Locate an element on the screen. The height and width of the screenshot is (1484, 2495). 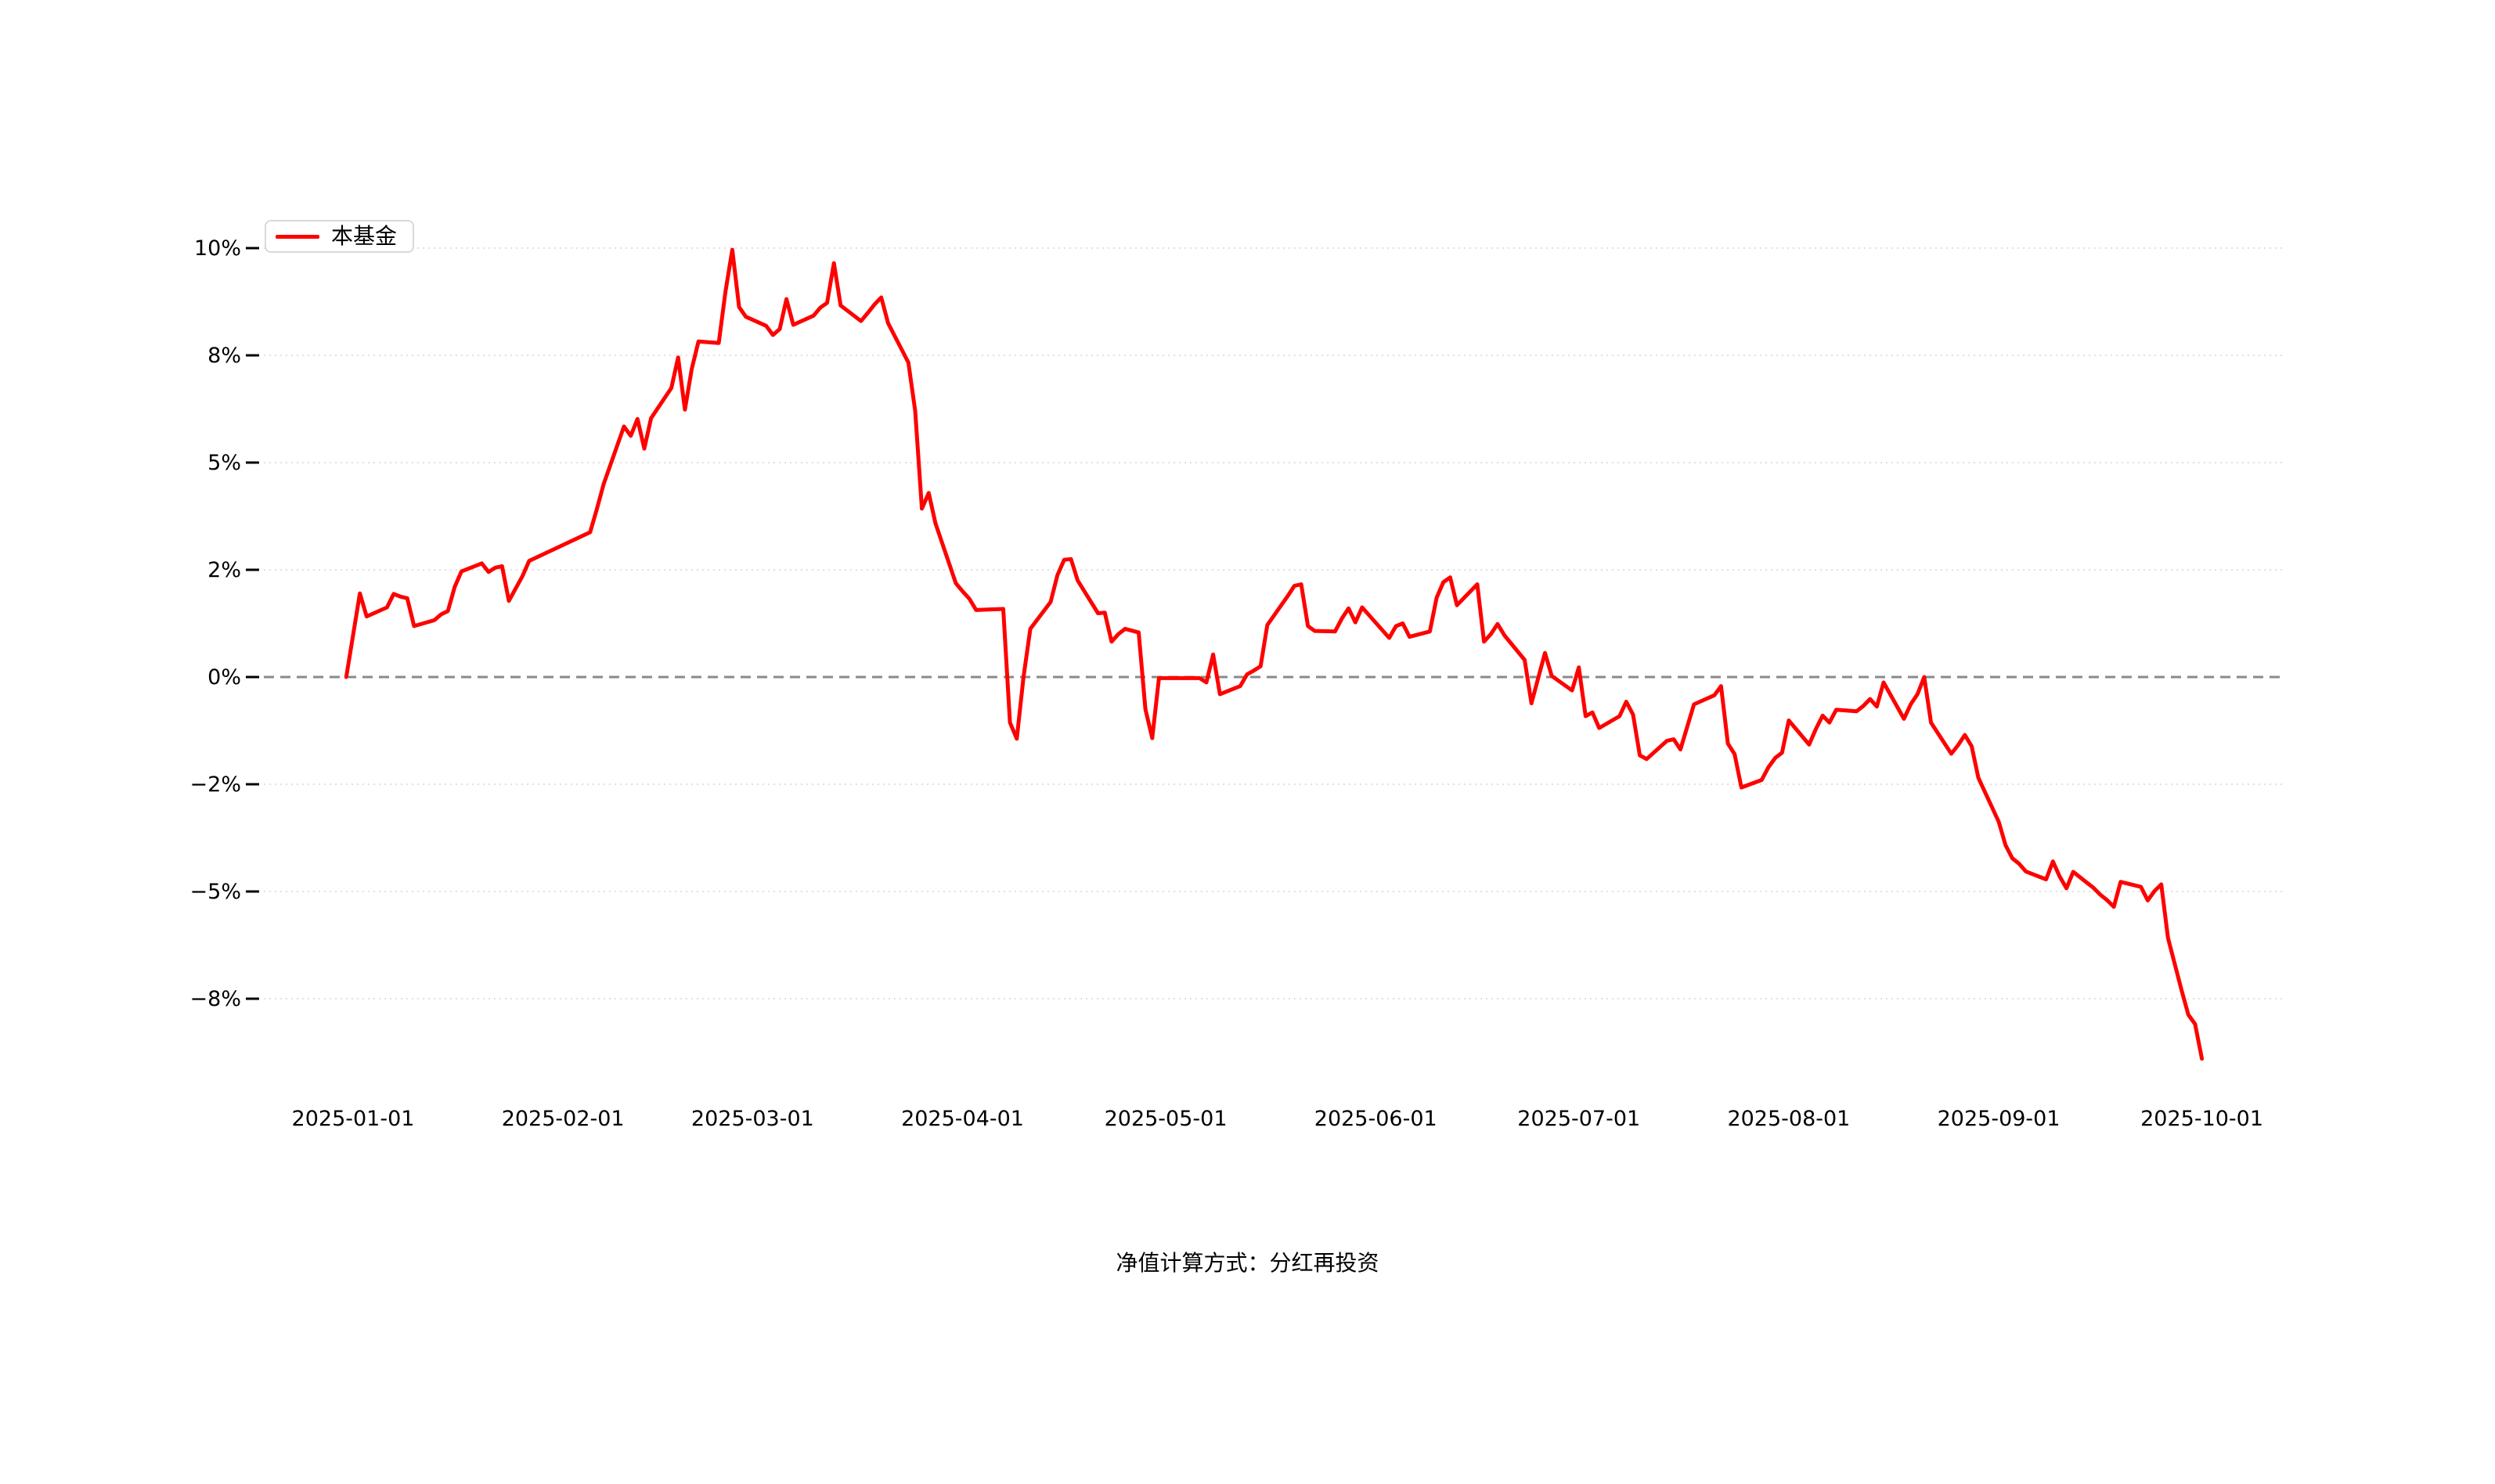
y-tick-label: 5% is located at coordinates (224, 463).